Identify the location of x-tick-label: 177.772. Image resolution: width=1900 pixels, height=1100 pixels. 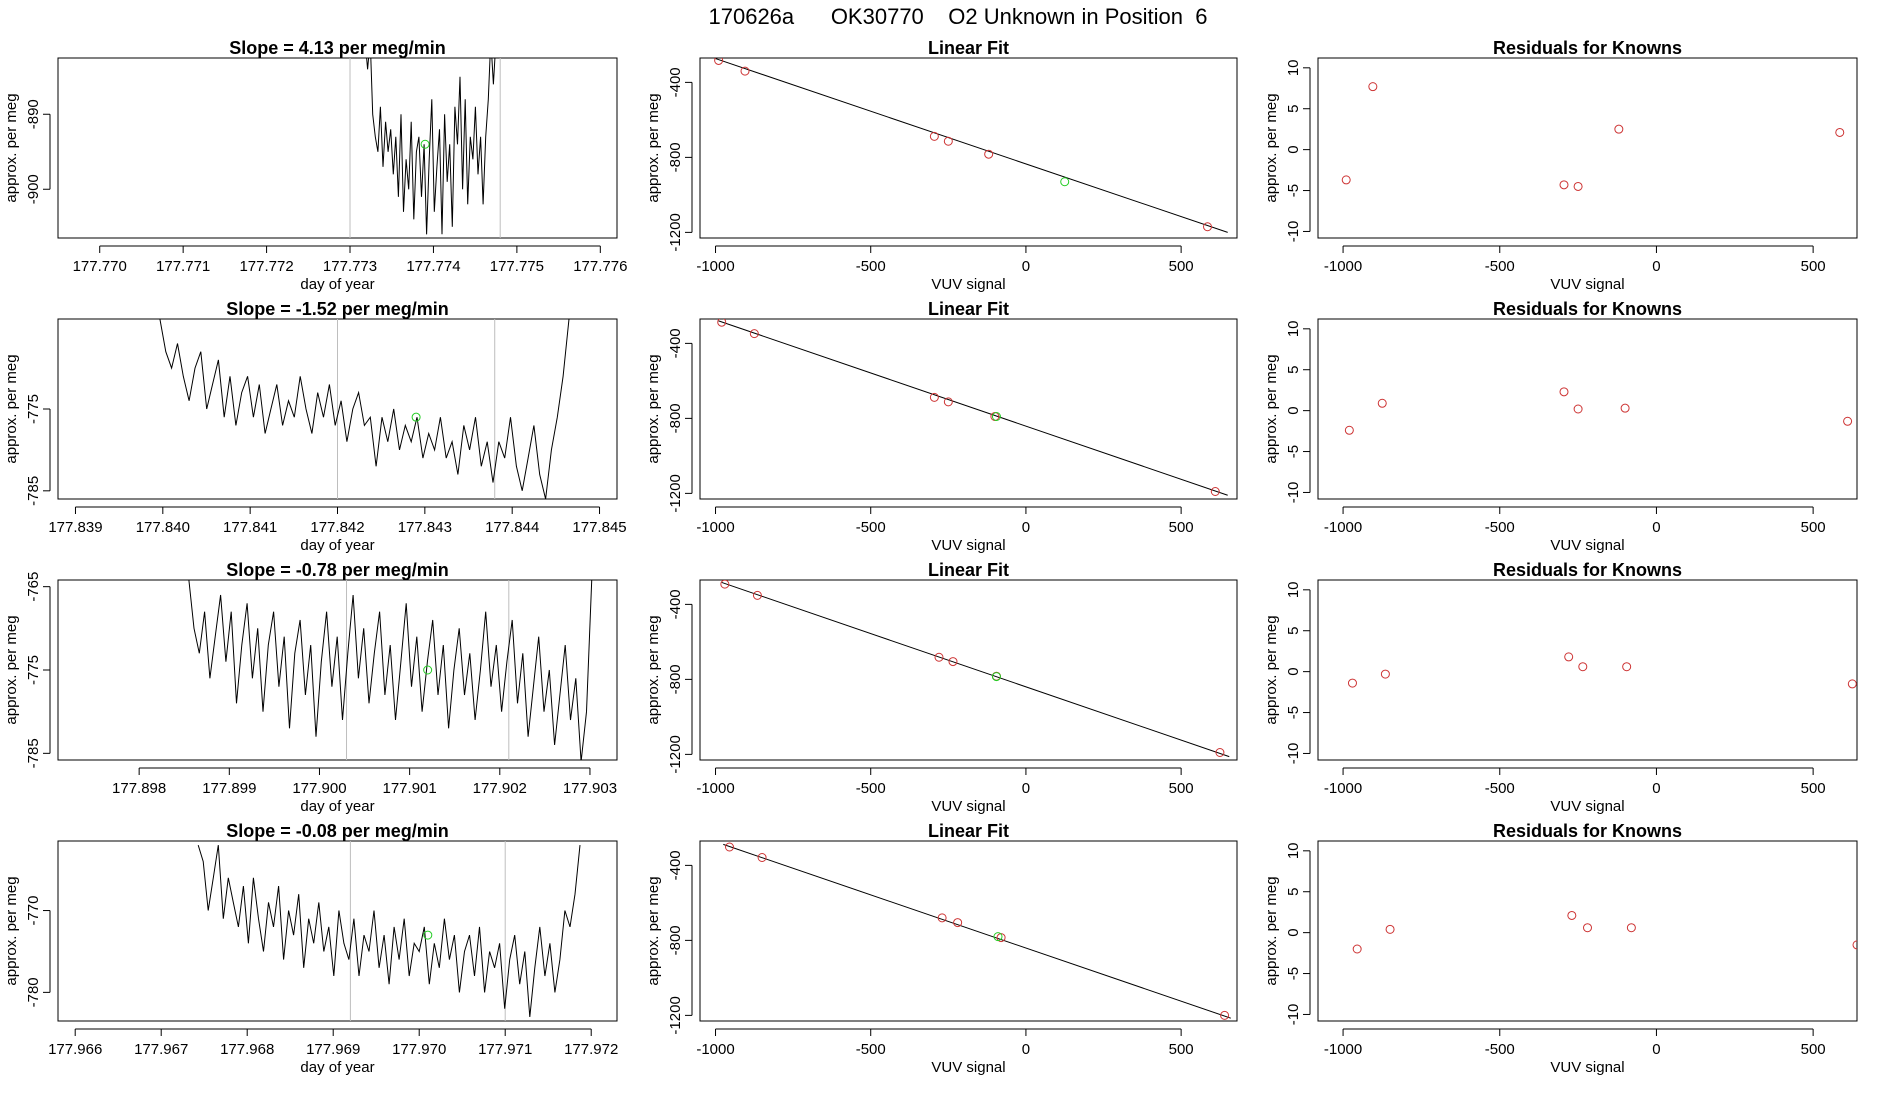
(266, 266).